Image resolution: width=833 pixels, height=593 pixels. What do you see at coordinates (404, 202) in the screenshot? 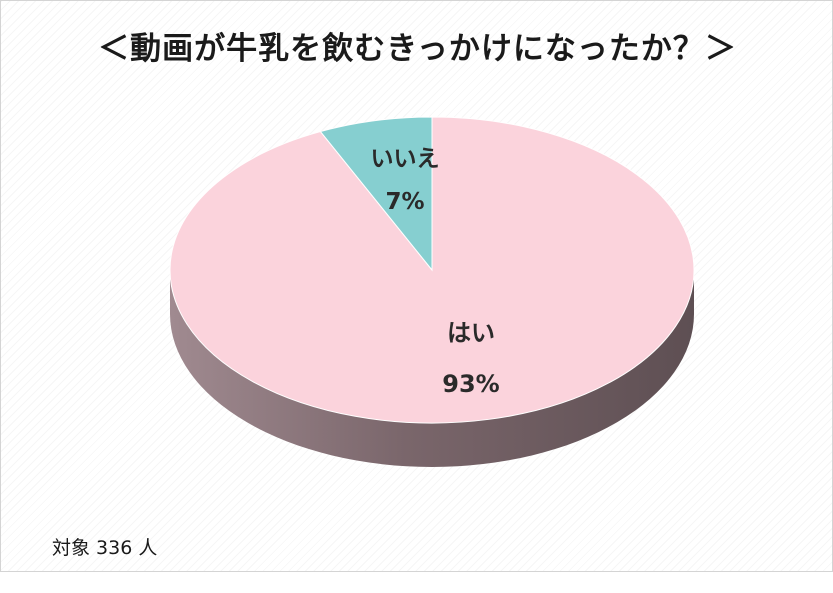
I see `slice-value-no: 7%` at bounding box center [404, 202].